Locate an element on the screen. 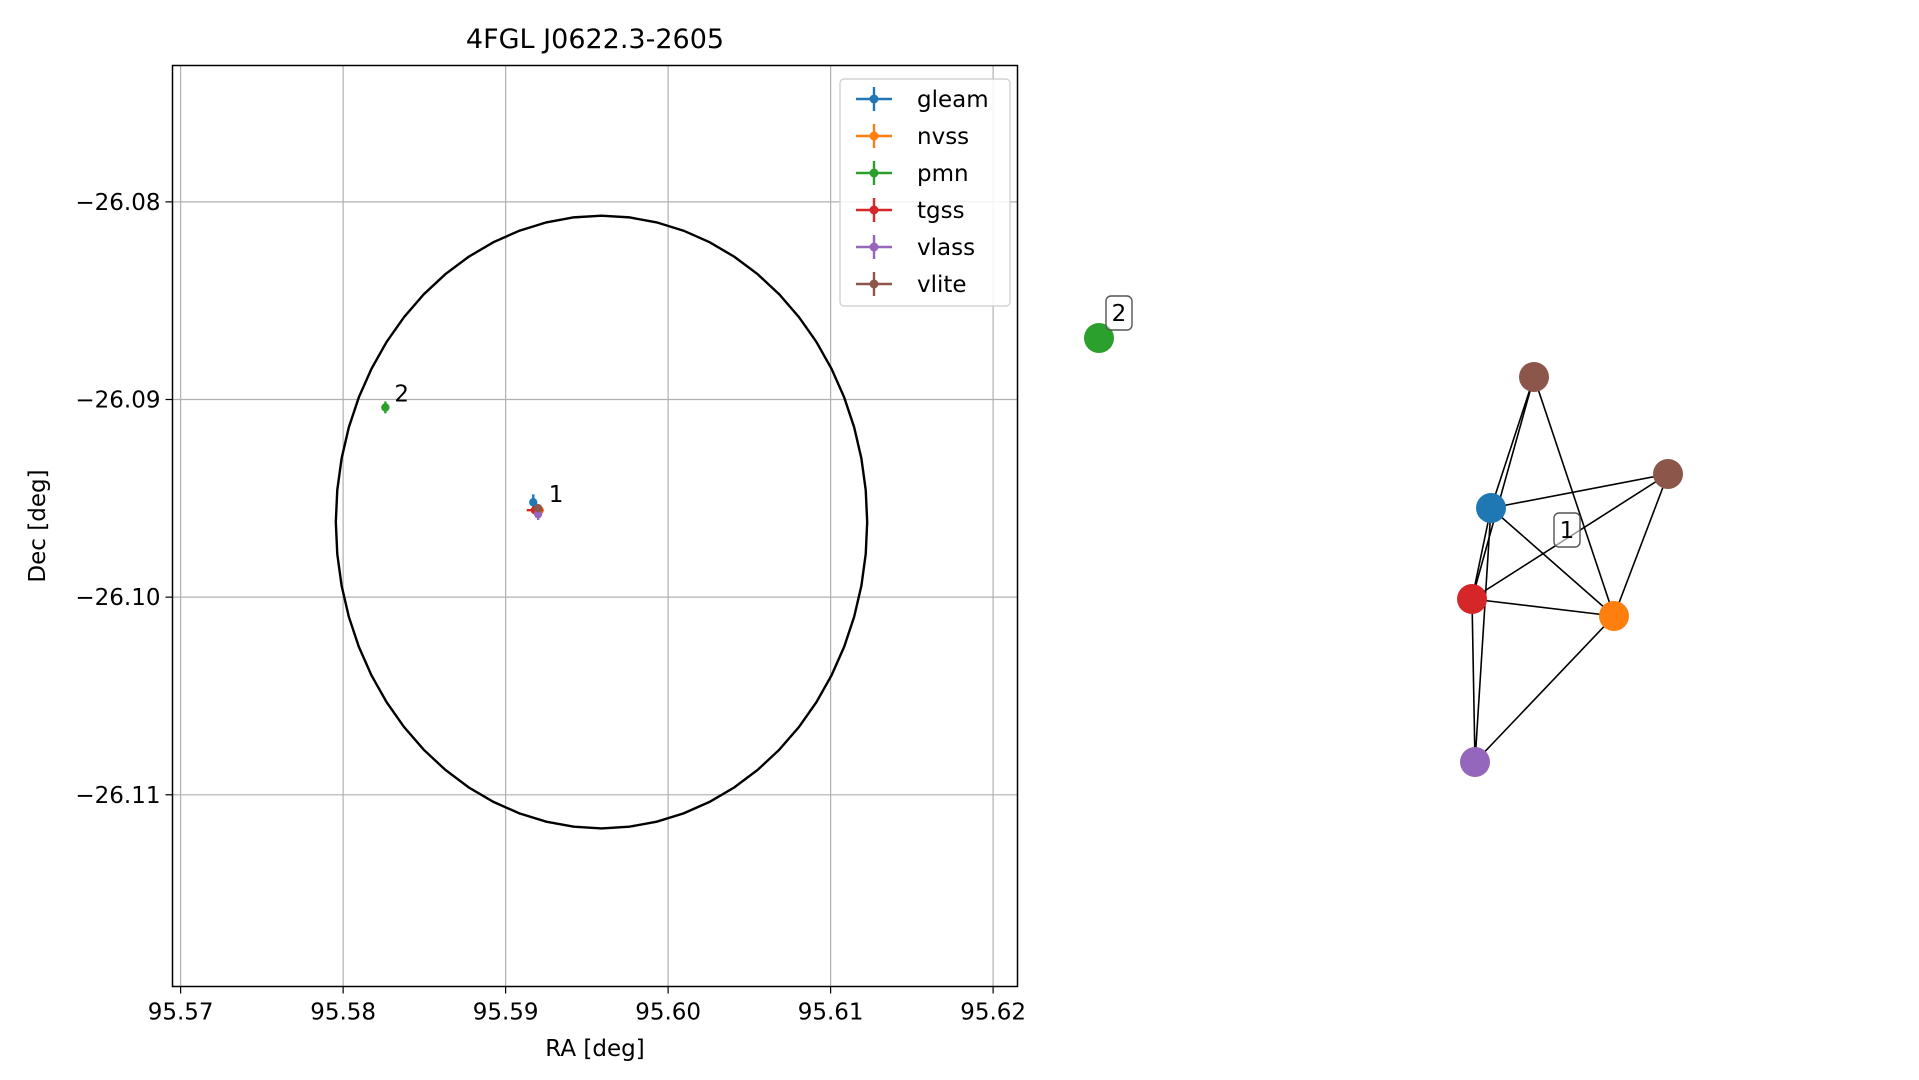  graph-labels: 21 is located at coordinates (1343, 421).